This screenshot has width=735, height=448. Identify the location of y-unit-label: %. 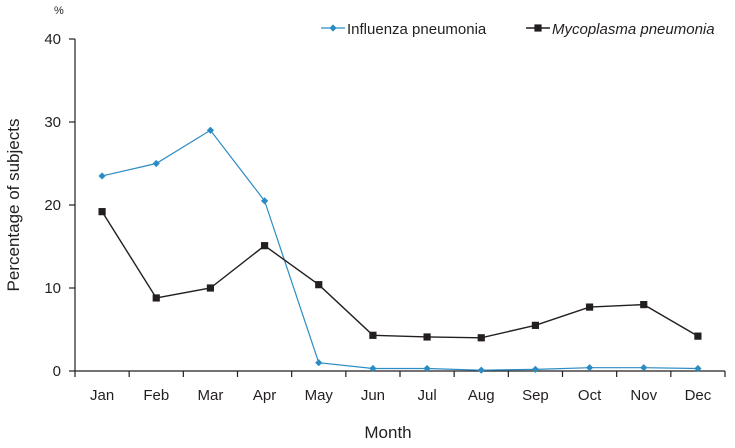
(59, 11).